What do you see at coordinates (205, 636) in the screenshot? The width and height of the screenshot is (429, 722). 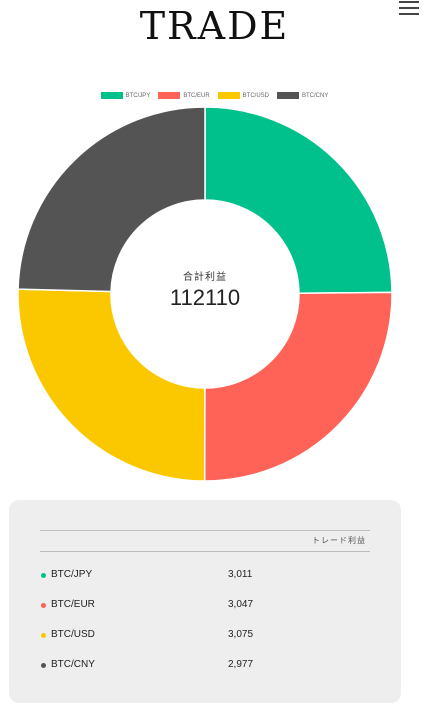 I see `table-row: BTC/USD 3,075` at bounding box center [205, 636].